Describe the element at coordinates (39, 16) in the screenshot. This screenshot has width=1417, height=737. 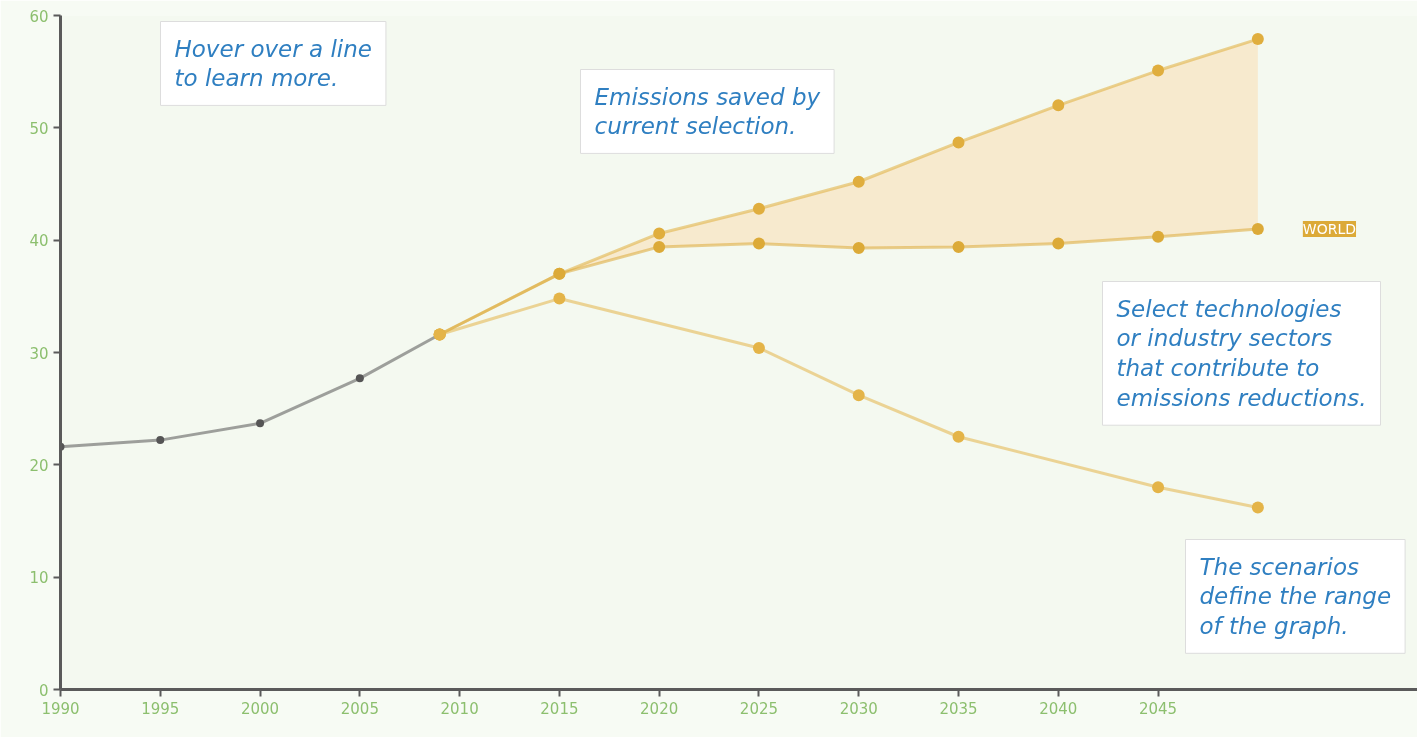
I see `y-tick-label: 60` at that location.